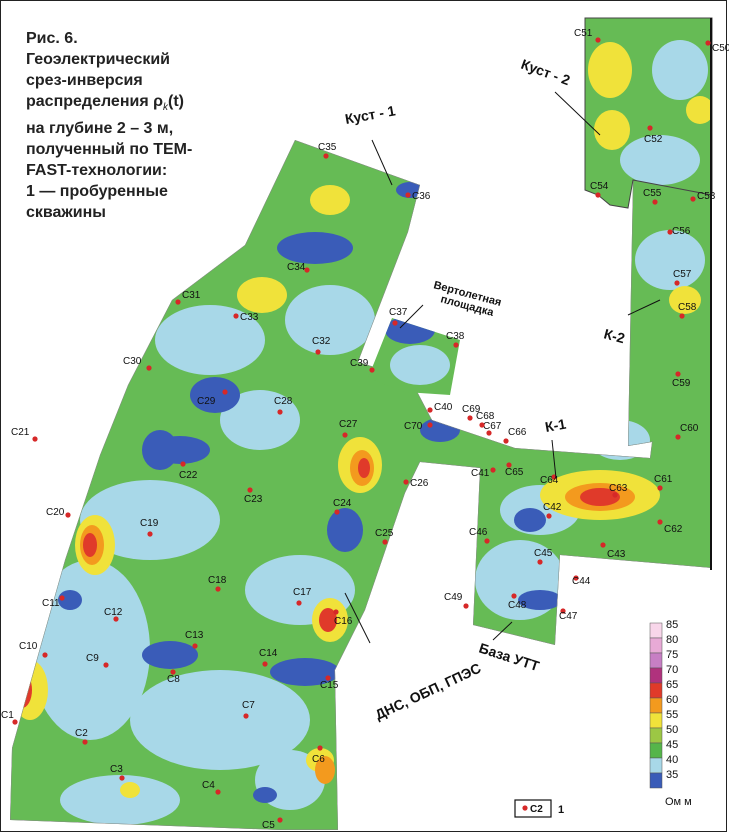 This screenshot has height=834, width=729. What do you see at coordinates (672, 625) in the screenshot?
I see `scale-value-85: 85` at bounding box center [672, 625].